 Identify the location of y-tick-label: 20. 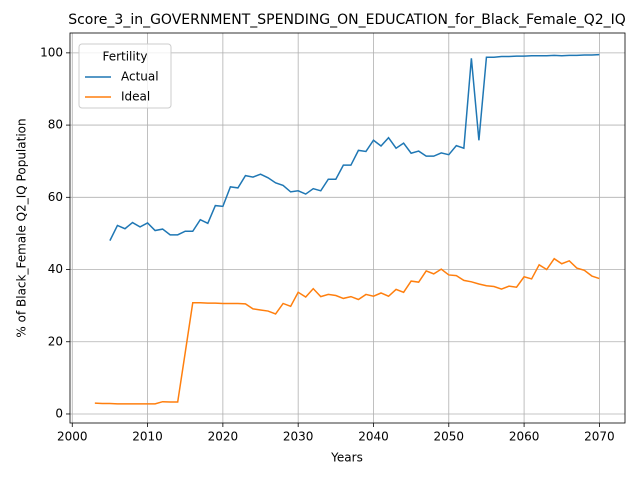
(55, 341).